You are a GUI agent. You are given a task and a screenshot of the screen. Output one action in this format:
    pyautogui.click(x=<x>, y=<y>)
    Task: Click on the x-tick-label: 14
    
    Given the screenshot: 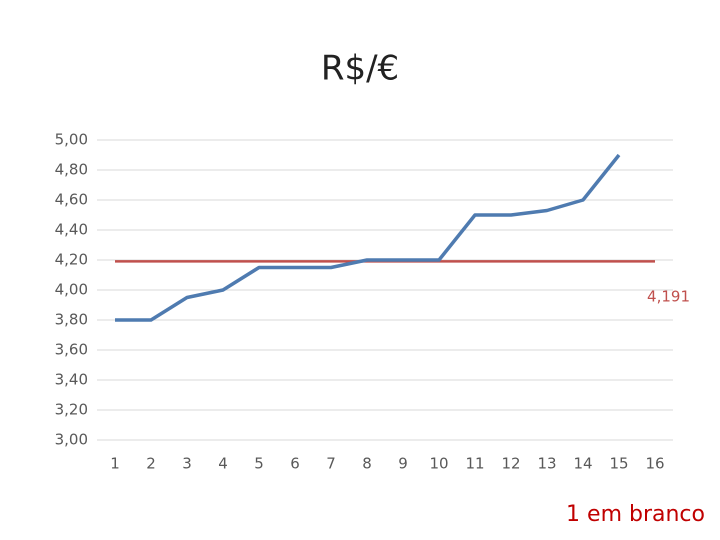 What is the action you would take?
    pyautogui.click(x=582, y=464)
    